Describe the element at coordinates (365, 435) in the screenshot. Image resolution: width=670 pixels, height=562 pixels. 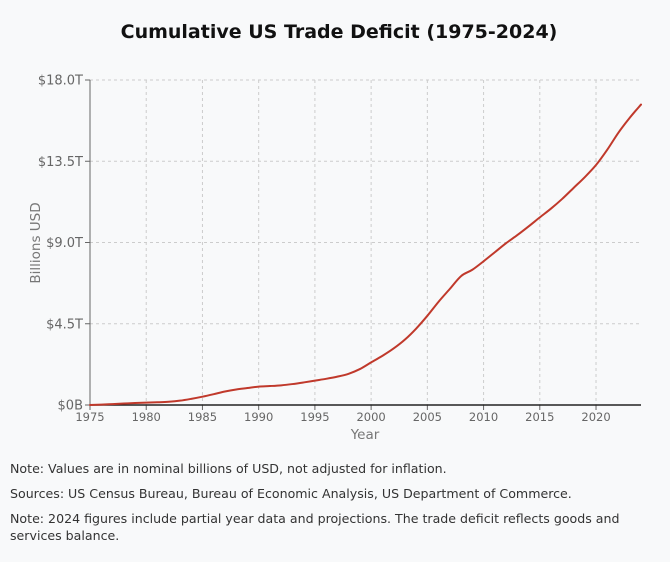
I see `x-axis-label: Year` at that location.